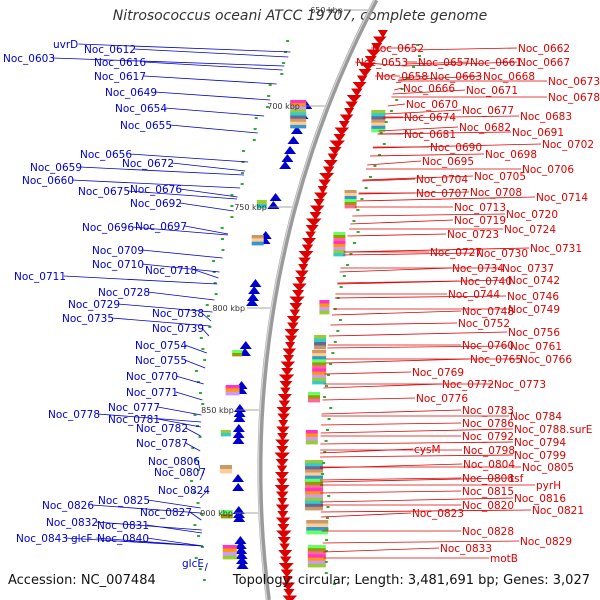  Describe the element at coordinates (496, 360) in the screenshot. I see `right-gene-label: Noc_0765` at that location.